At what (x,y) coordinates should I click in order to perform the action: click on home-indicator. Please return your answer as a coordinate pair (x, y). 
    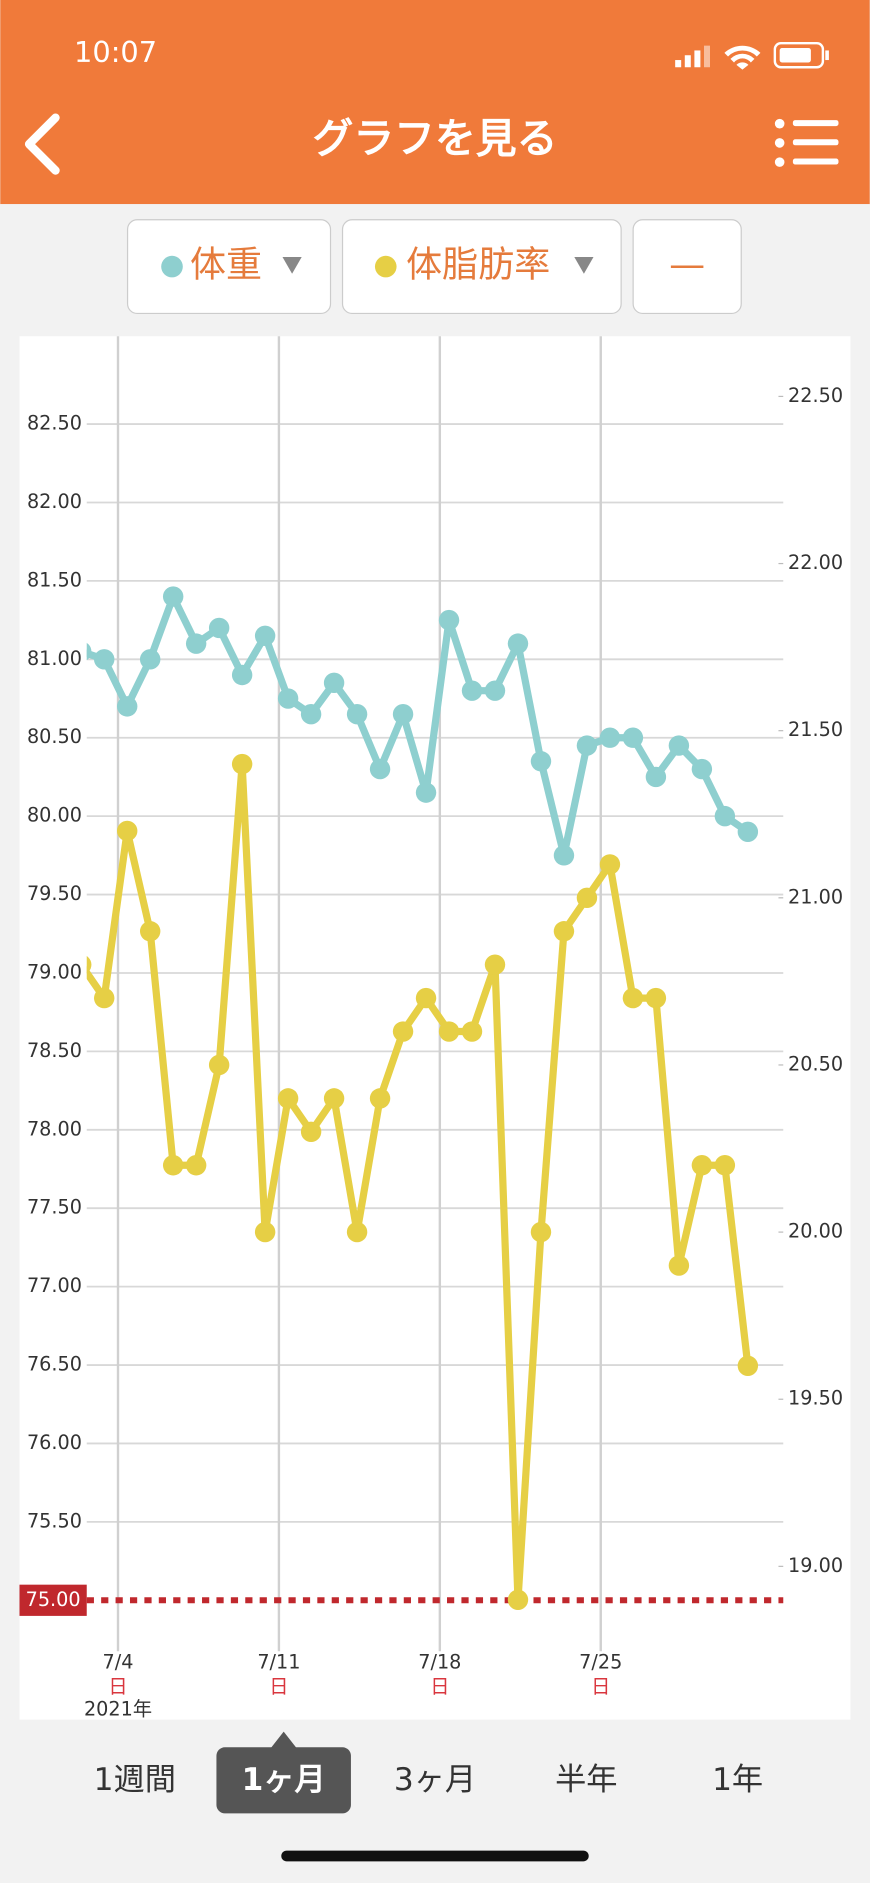
    Looking at the image, I should click on (435, 1856).